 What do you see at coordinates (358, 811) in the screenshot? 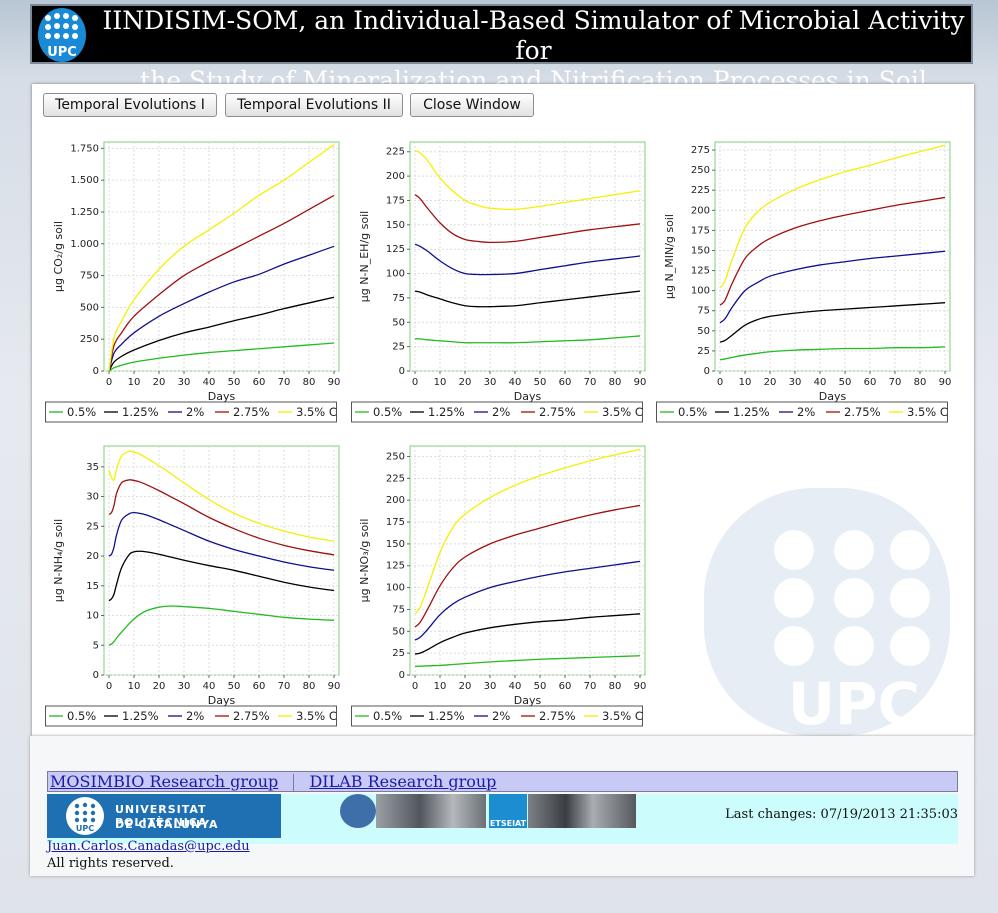
I see `school-seal-icon` at bounding box center [358, 811].